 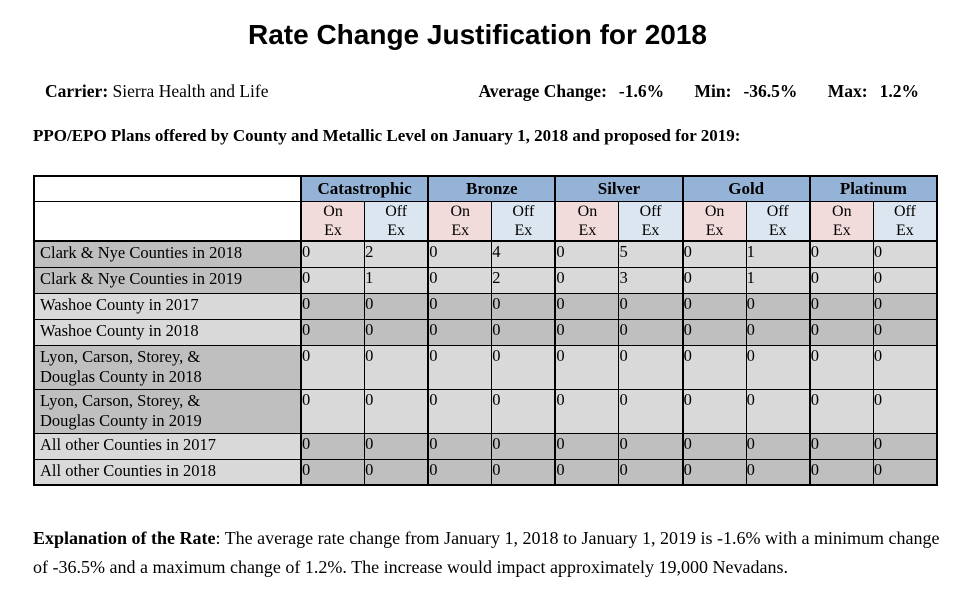 I want to click on plan-count-cell: 5, so click(x=651, y=254).